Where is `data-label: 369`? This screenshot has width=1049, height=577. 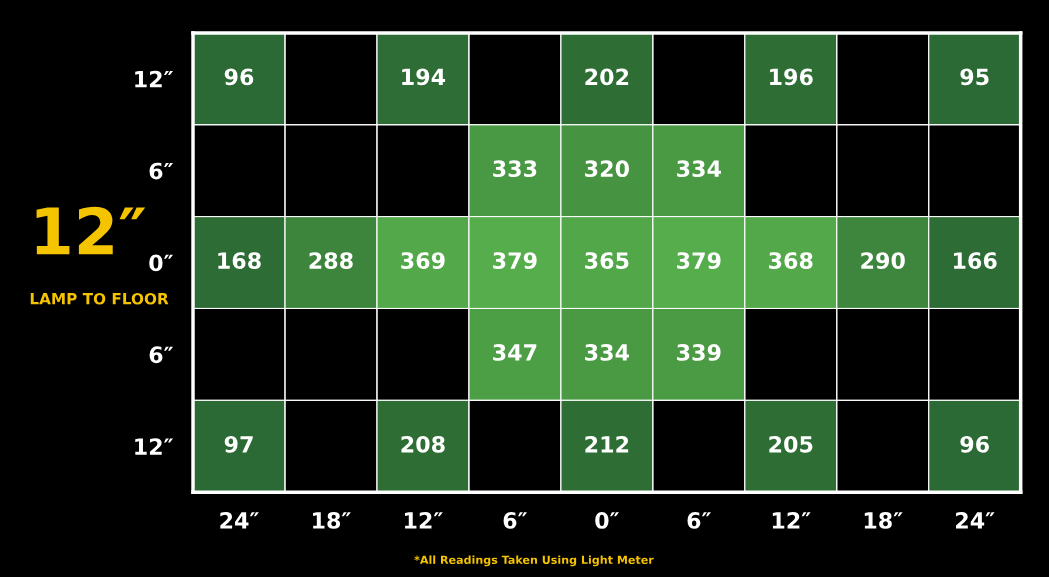
data-label: 369 is located at coordinates (423, 260).